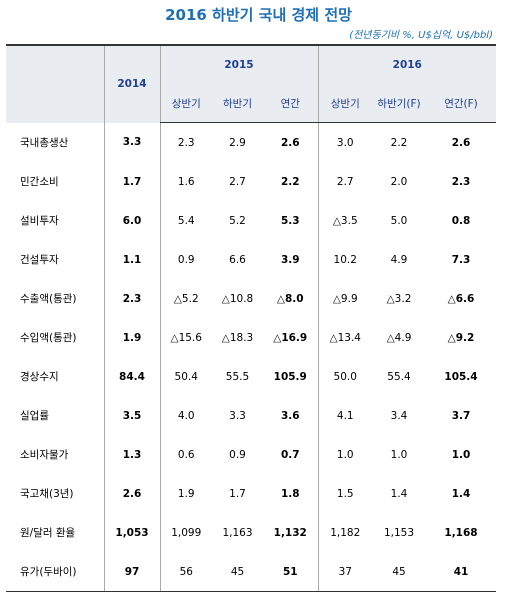  What do you see at coordinates (461, 259) in the screenshot?
I see `cell: 7.3` at bounding box center [461, 259].